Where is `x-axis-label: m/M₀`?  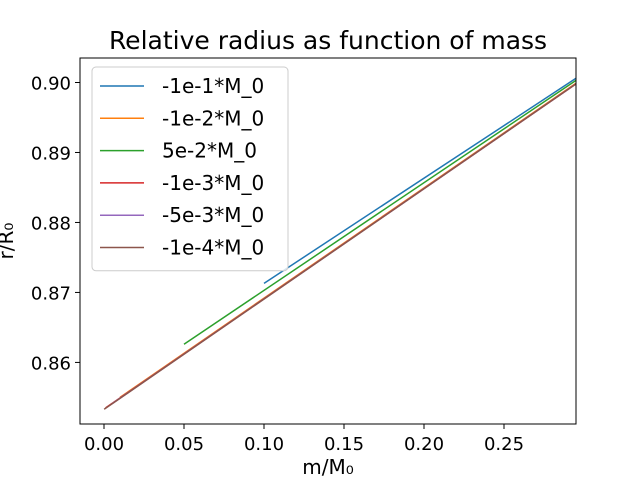
x-axis-label: m/M₀ is located at coordinates (328, 466).